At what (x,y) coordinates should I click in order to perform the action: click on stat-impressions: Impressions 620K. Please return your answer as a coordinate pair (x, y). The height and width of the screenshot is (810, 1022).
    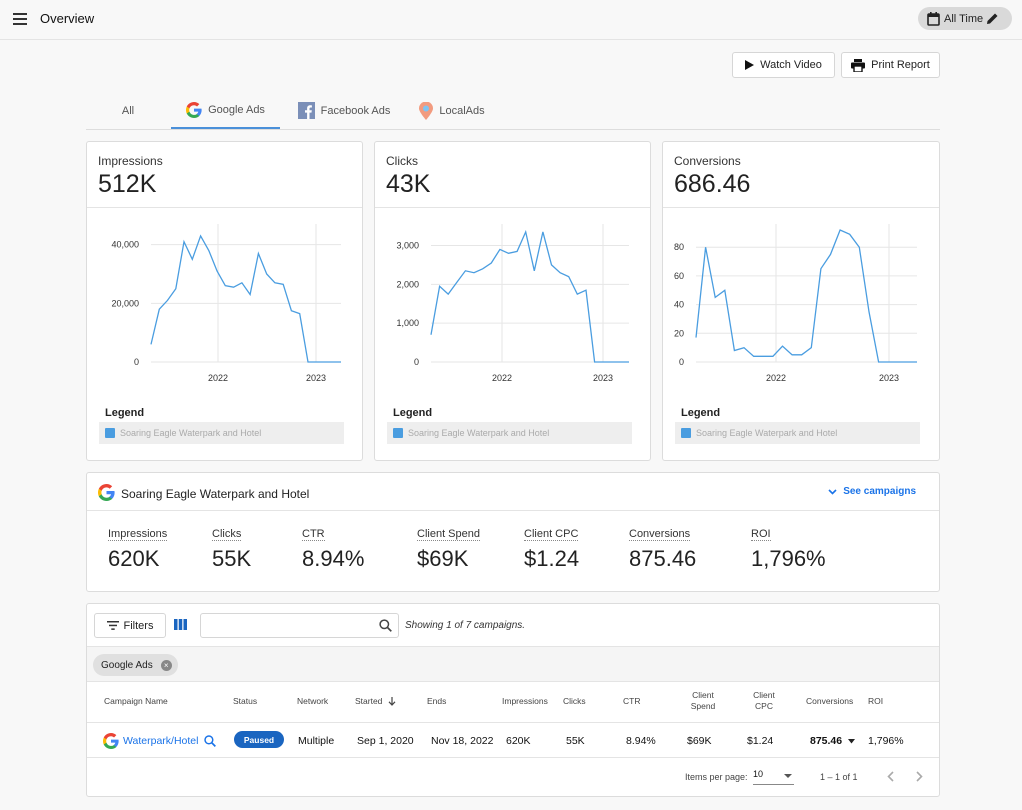
    Looking at the image, I should click on (138, 549).